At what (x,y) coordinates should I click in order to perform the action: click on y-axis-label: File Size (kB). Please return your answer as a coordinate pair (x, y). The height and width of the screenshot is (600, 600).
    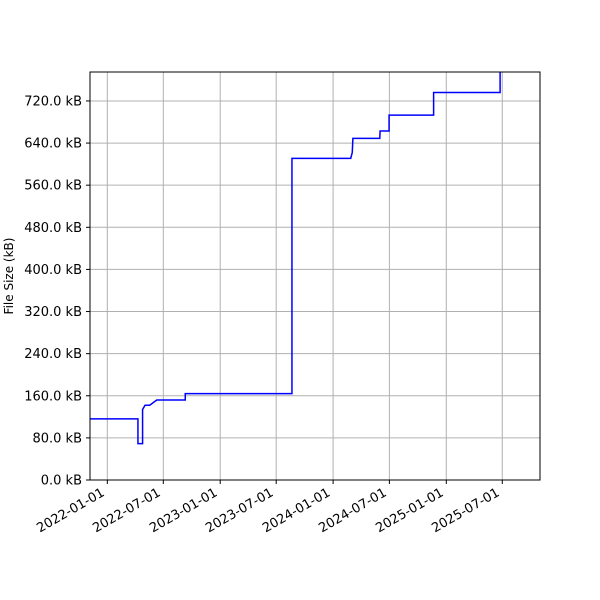
    Looking at the image, I should click on (9, 276).